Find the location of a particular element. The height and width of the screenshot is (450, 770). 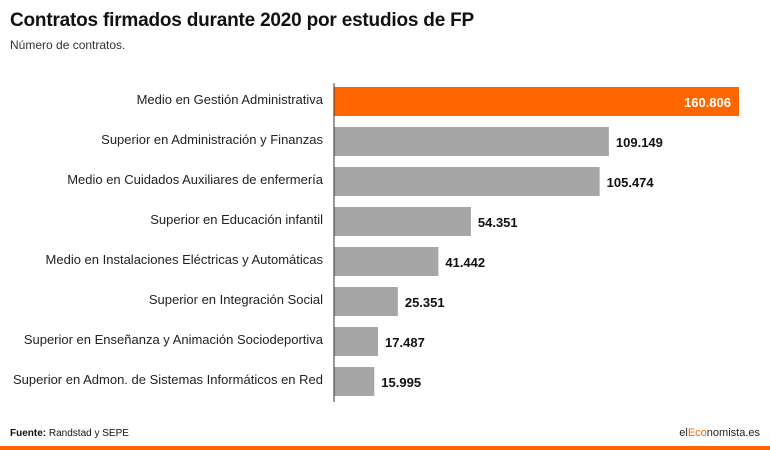

data-label: 15.995 is located at coordinates (401, 382).